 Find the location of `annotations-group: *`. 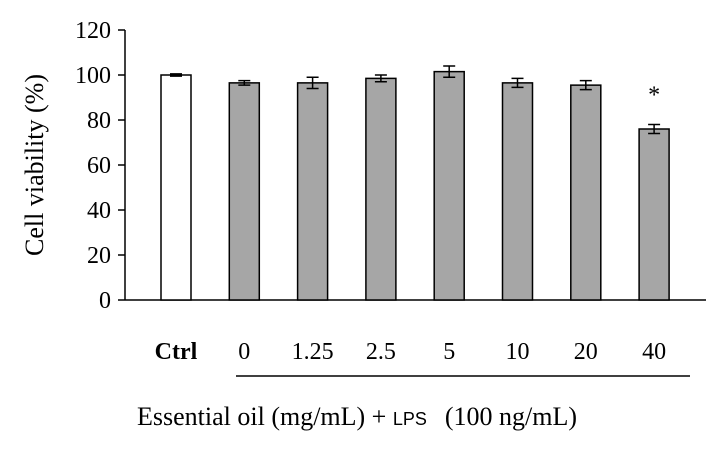

annotations-group: * is located at coordinates (654, 96).